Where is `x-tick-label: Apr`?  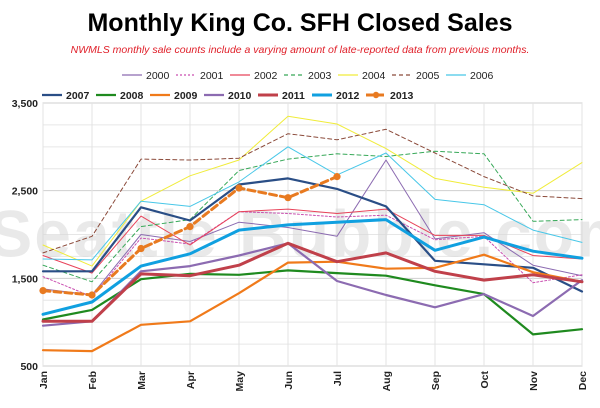 x-tick-label: Apr is located at coordinates (191, 380).